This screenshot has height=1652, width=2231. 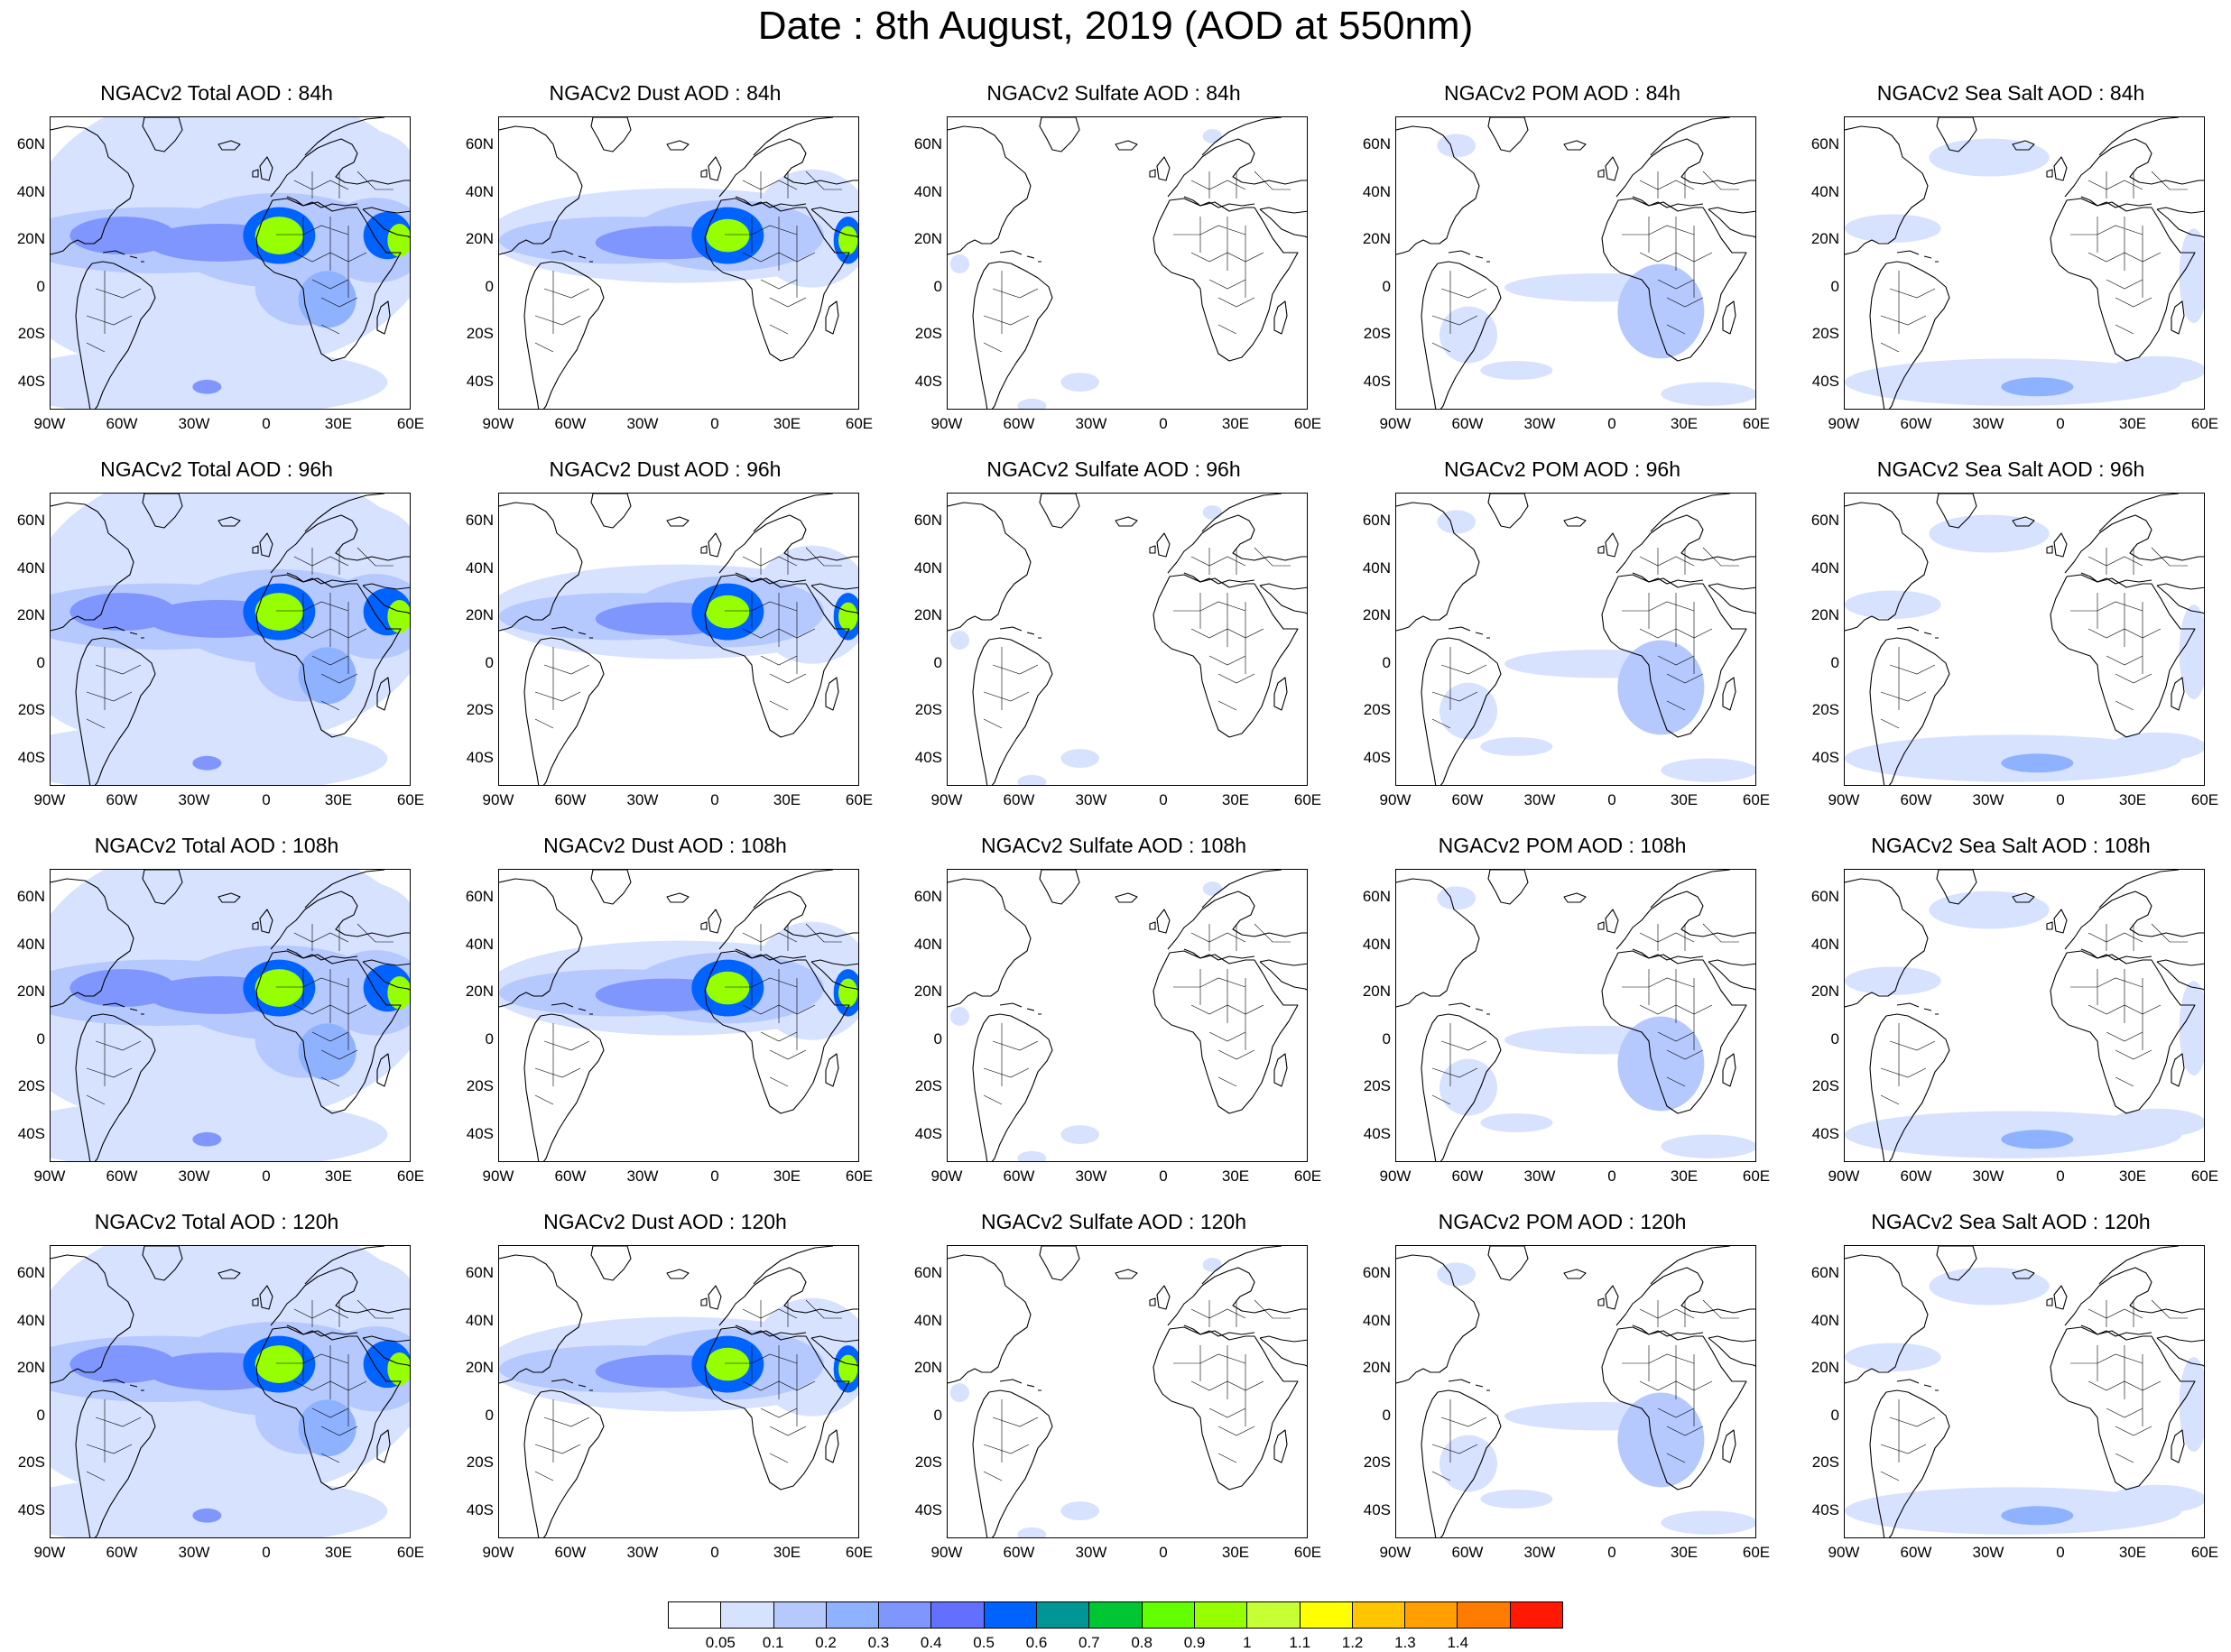 What do you see at coordinates (665, 469) in the screenshot?
I see `panel-title: NGACv2 Dust AOD : 96h` at bounding box center [665, 469].